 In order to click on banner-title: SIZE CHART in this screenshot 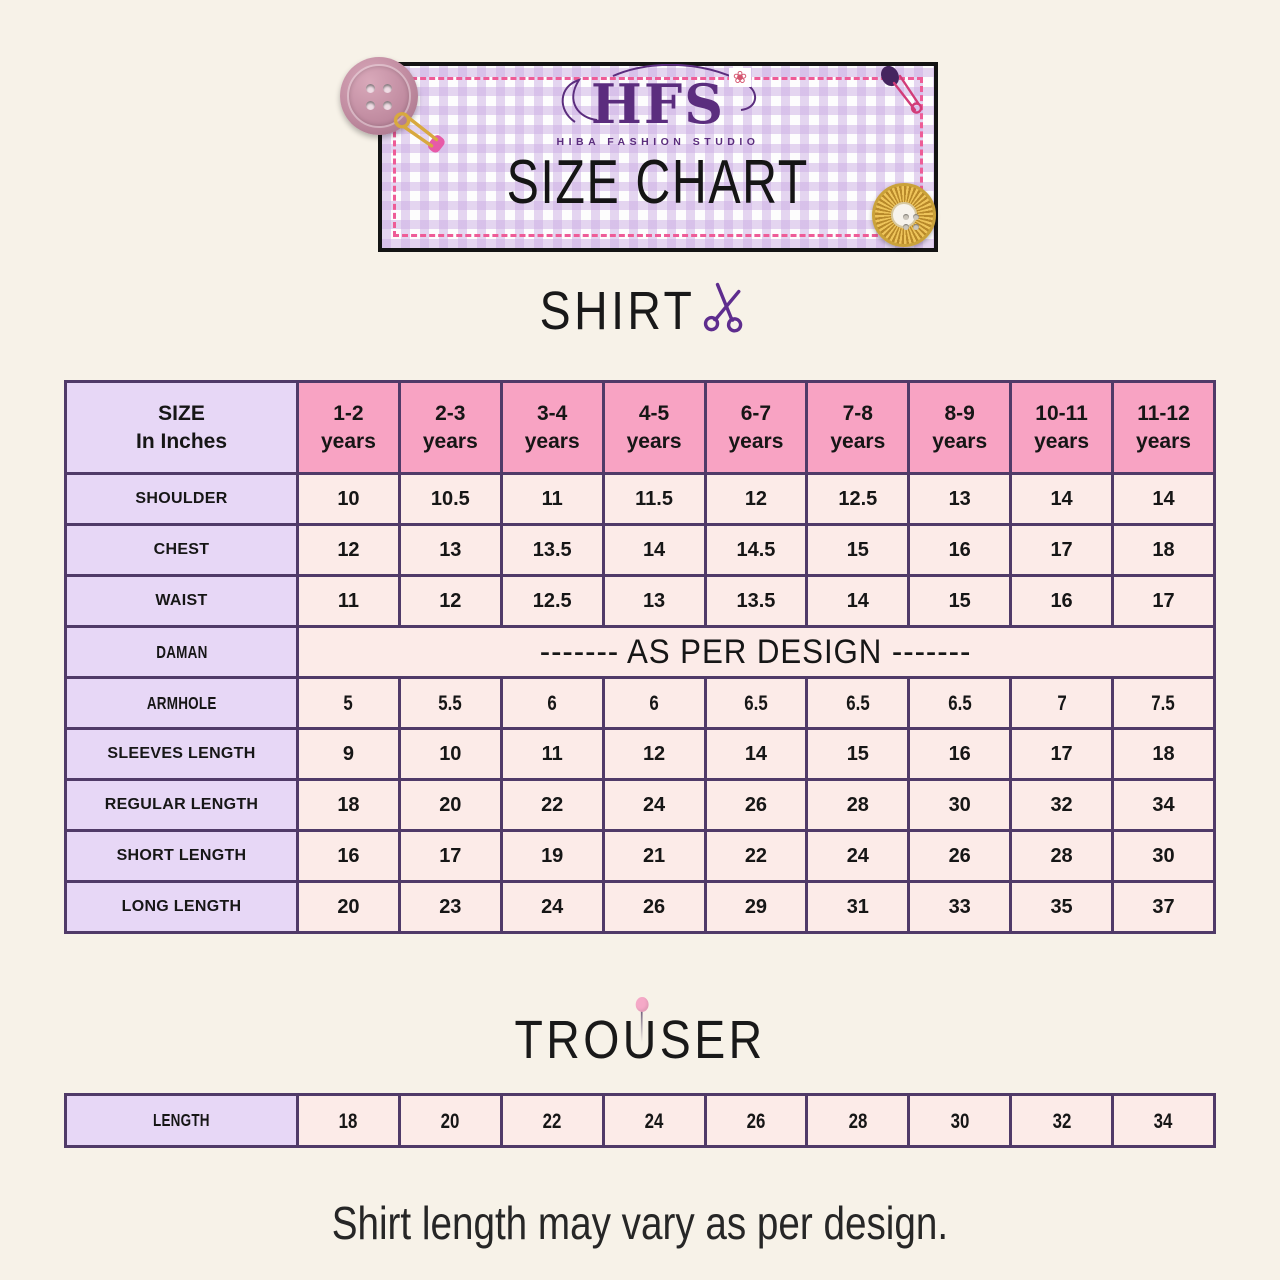, I will do `click(658, 182)`.